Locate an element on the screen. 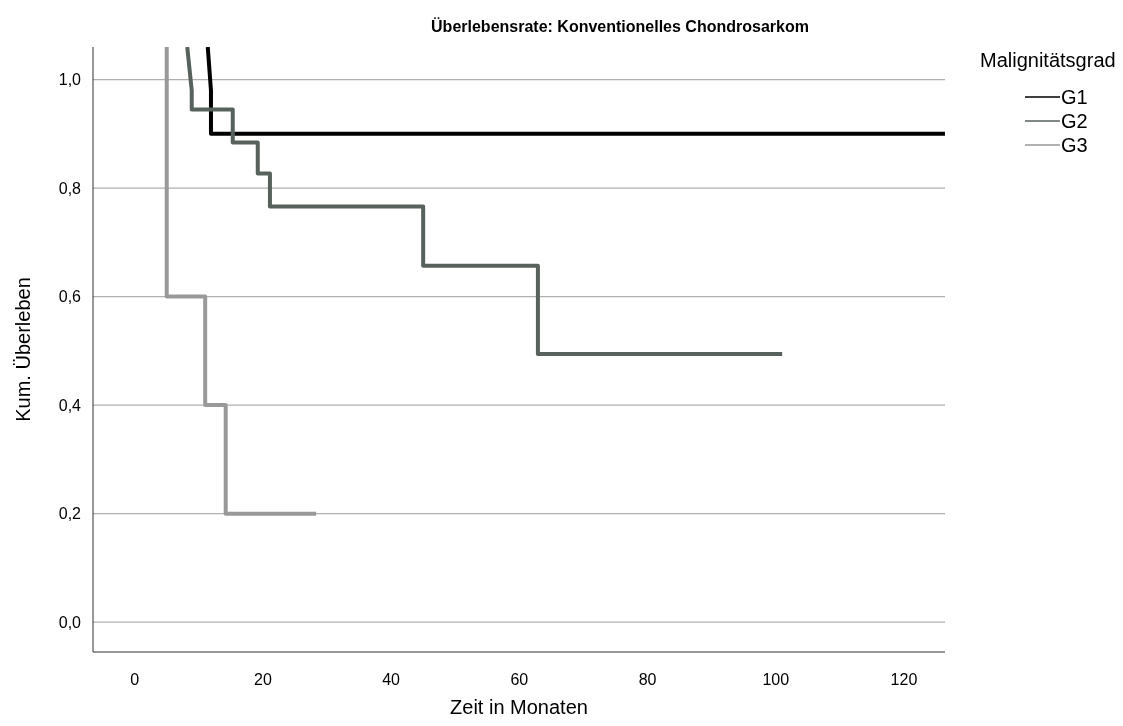  x-tick-label: 0 is located at coordinates (135, 679).